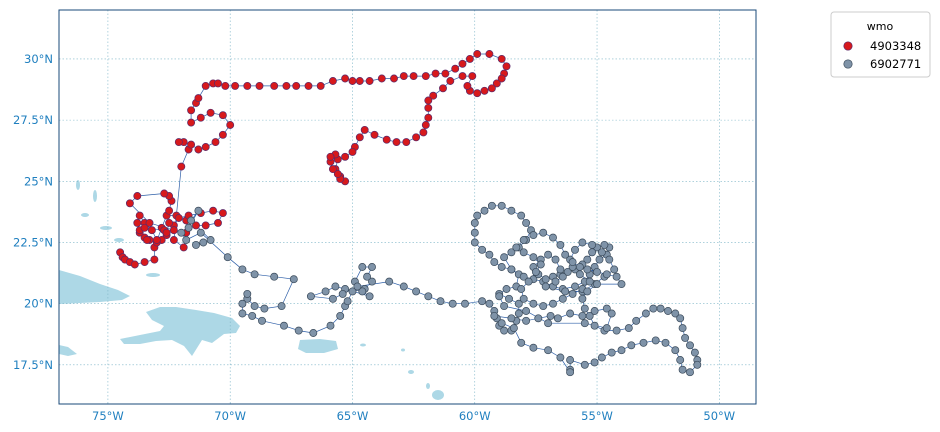  I want to click on cuba-landmass, so click(94, 287).